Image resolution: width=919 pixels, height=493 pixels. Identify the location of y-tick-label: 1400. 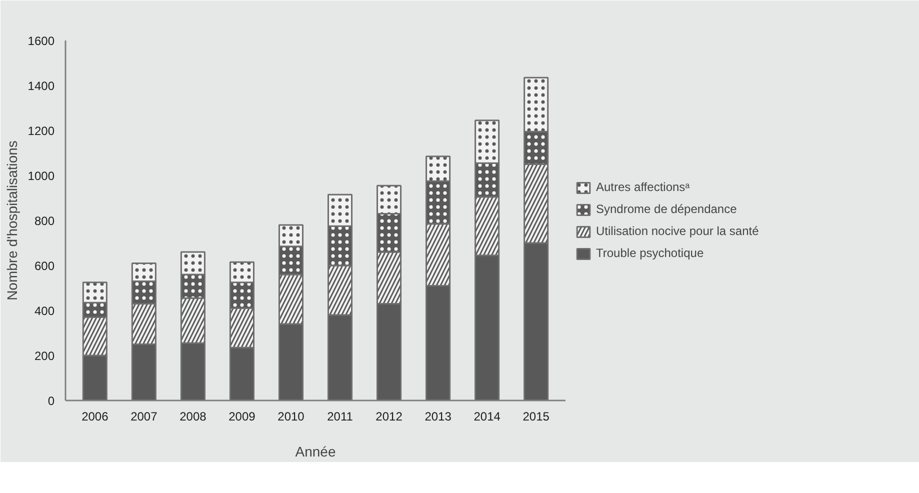
(41, 86).